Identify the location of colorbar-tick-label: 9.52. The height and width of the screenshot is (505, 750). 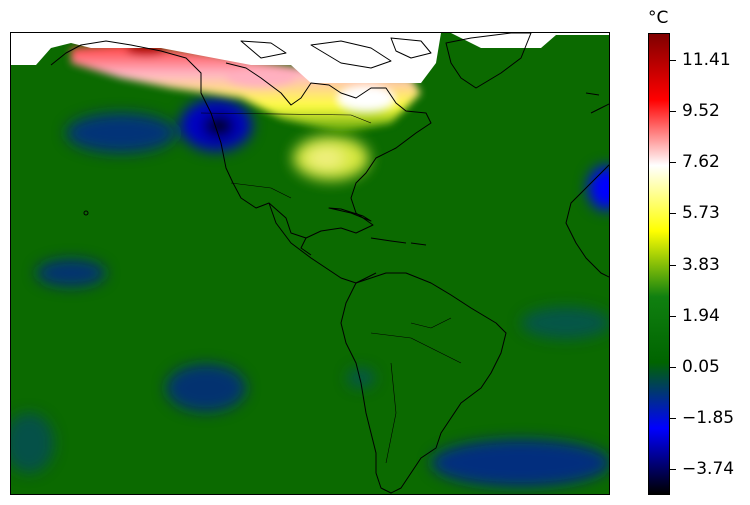
(701, 110).